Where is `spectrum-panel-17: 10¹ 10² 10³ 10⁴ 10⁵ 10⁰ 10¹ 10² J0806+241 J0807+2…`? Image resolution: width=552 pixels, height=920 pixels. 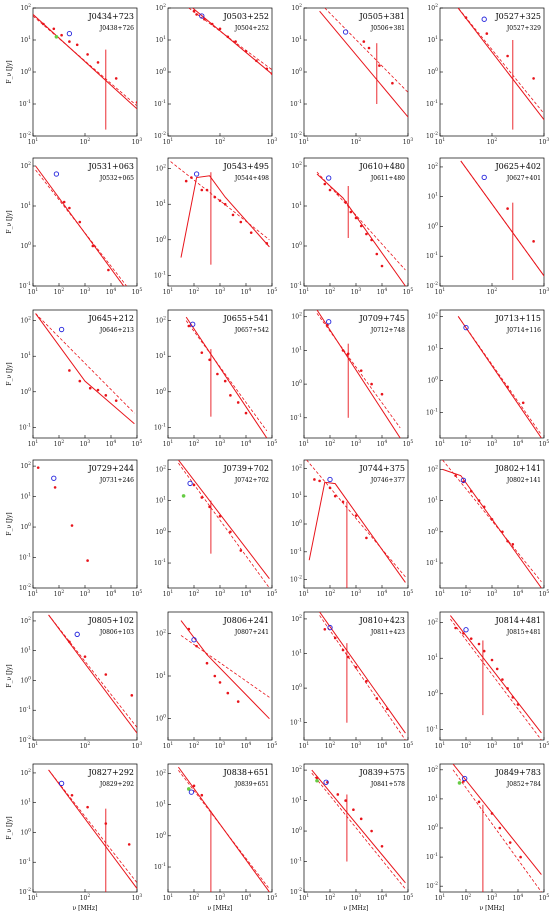 spectrum-panel-17: 10¹ 10² 10³ 10⁴ 10⁵ 10⁰ 10¹ 10² J0806+241 J0807+2… is located at coordinates (216, 680).